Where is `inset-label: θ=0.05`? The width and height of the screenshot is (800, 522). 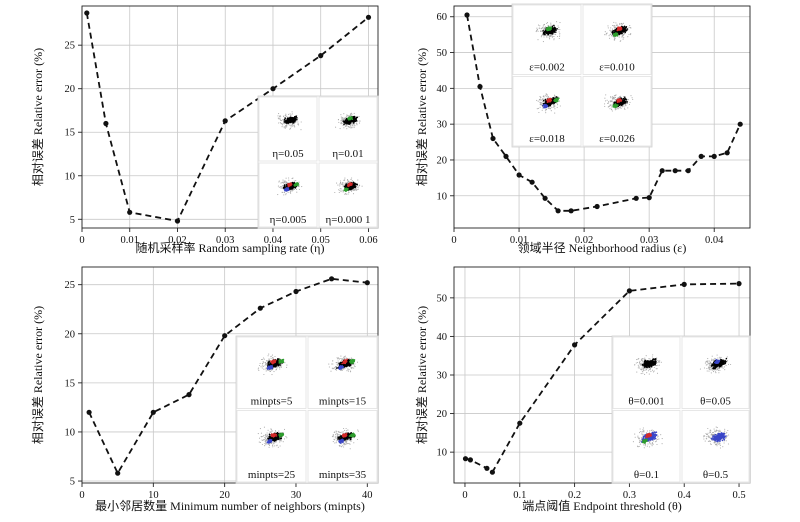
inset-label: θ=0.05 is located at coordinates (715, 402).